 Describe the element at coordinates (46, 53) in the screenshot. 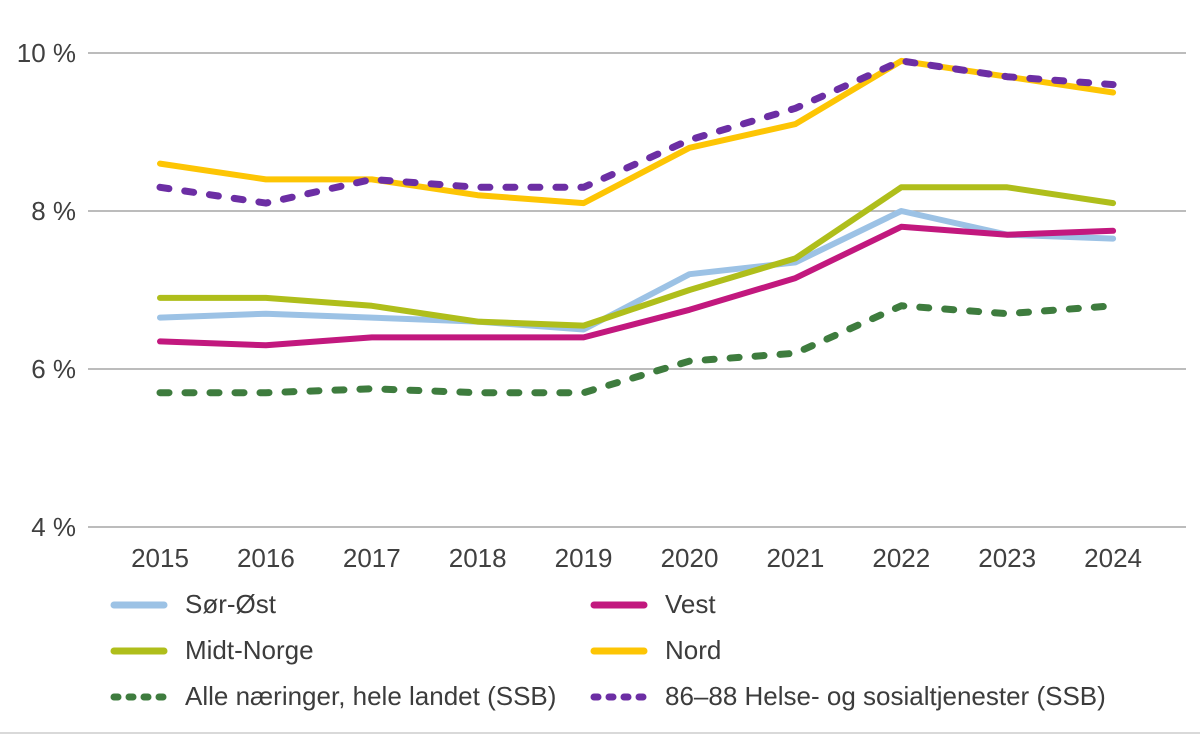

I see `y-tick-label-10pct: 10 %` at that location.